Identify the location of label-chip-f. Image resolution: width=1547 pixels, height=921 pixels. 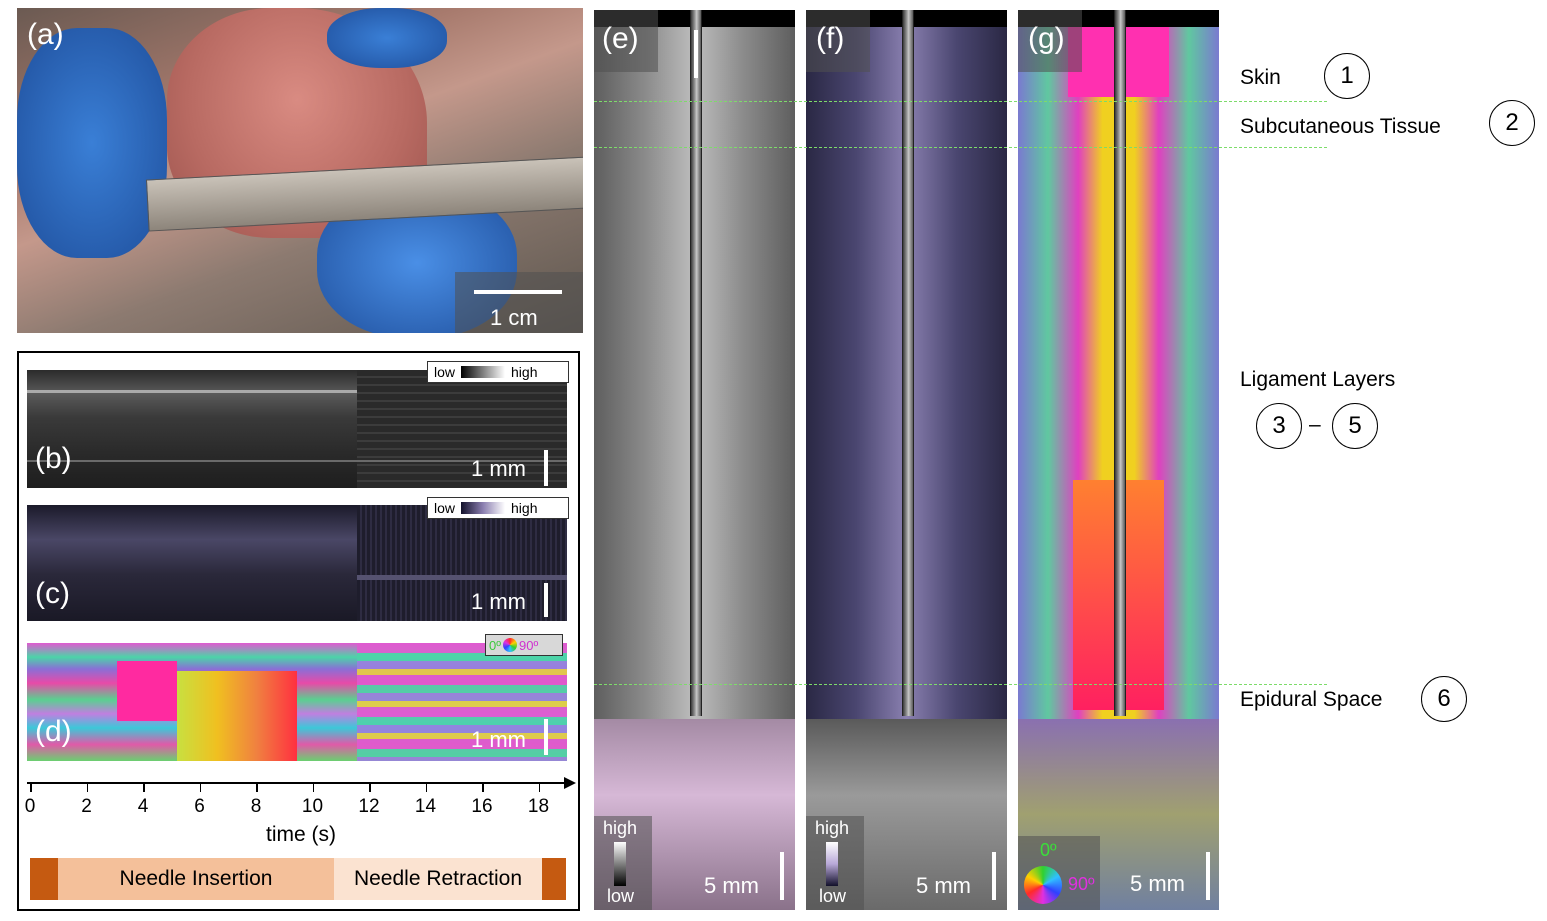
(838, 41).